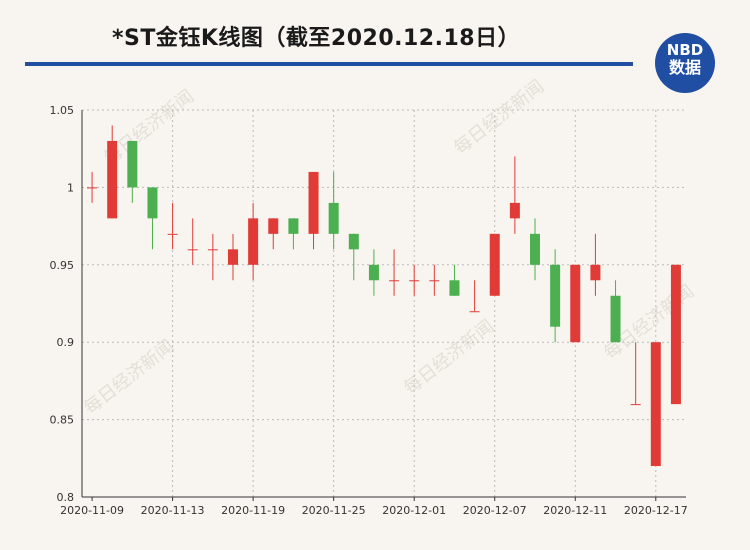  What do you see at coordinates (62, 420) in the screenshot?
I see `y-tick-label: 0.85` at bounding box center [62, 420].